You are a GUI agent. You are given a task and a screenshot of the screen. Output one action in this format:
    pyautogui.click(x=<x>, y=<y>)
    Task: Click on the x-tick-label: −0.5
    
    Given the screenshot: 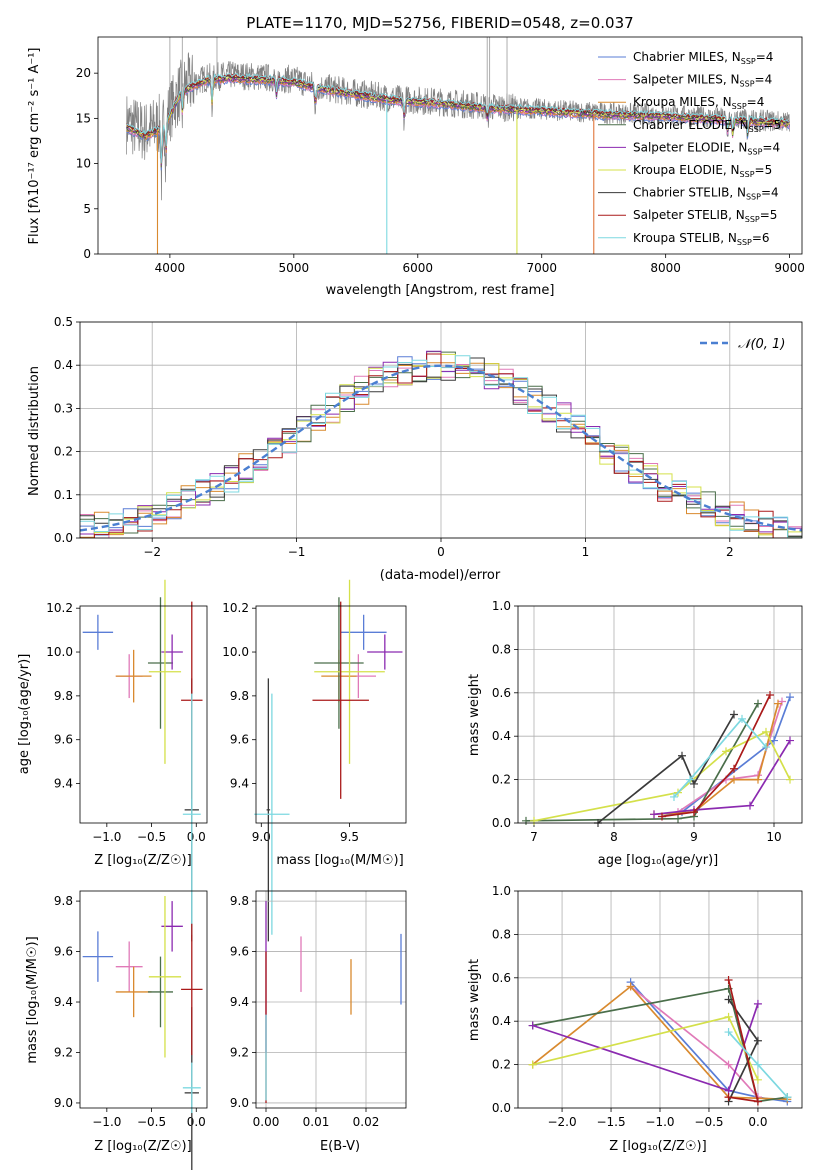 What is the action you would take?
    pyautogui.click(x=708, y=1122)
    